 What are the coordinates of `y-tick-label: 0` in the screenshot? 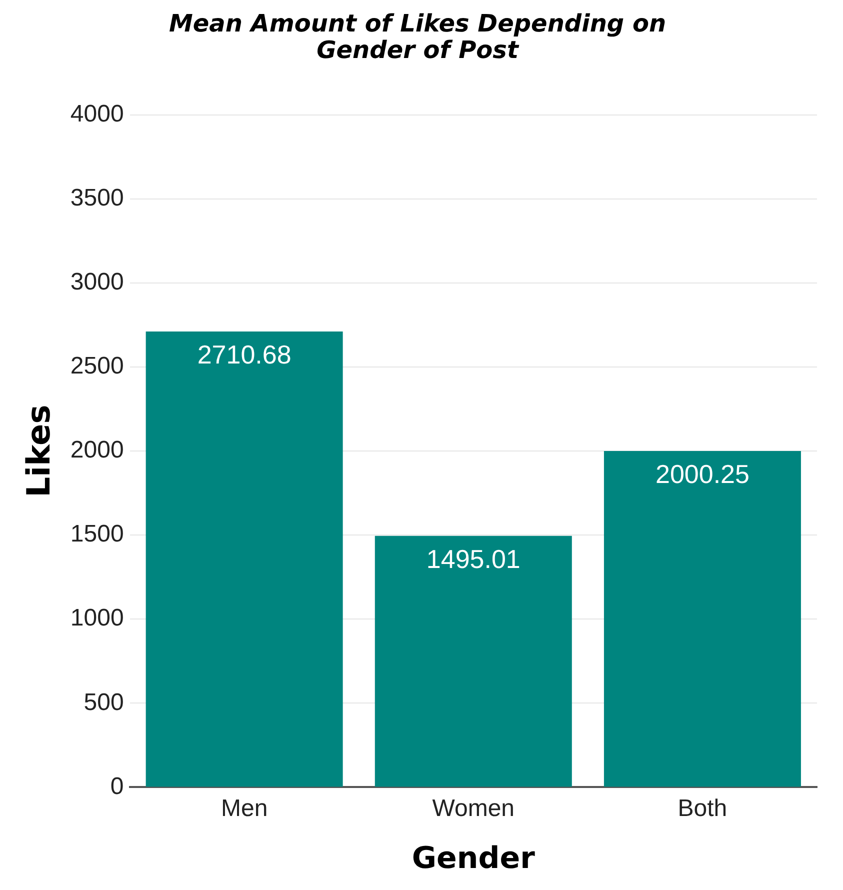 It's located at (117, 786).